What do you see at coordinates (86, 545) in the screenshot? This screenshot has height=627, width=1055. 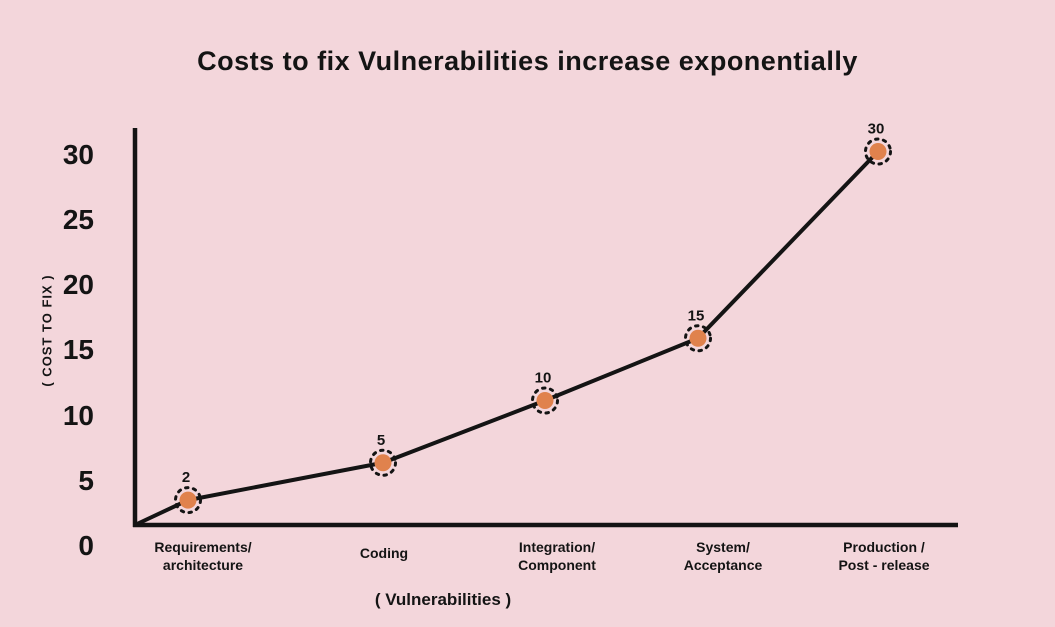 I see `y-tick-label: 0` at bounding box center [86, 545].